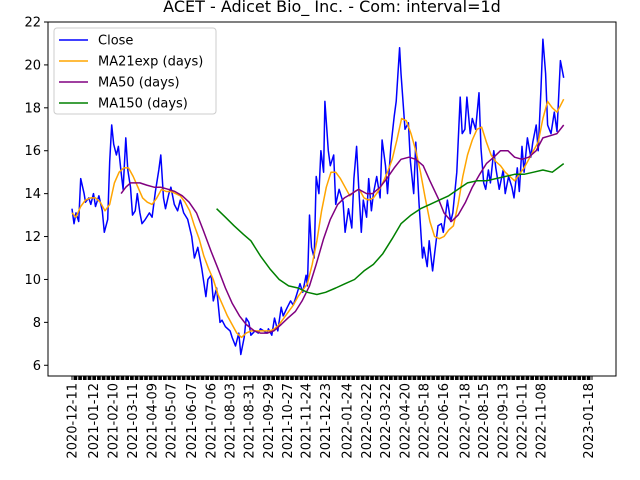 The image size is (640, 480). Describe the element at coordinates (348, 421) in the screenshot. I see `x-tick-label: 2022-01-24` at that location.